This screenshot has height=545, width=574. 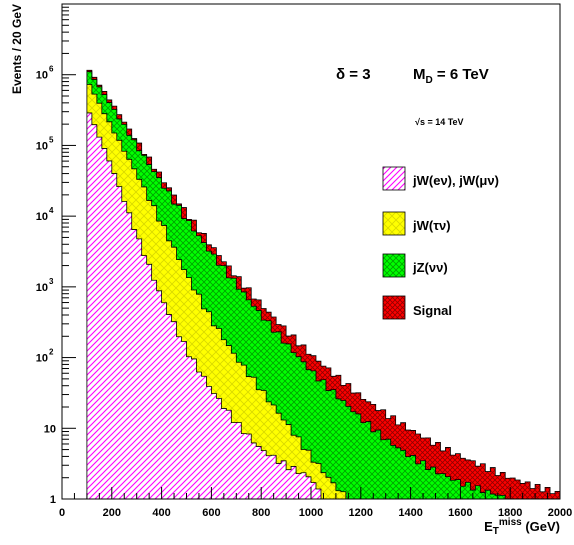 I want to click on y-tick-exponent: 3, so click(x=51, y=281).